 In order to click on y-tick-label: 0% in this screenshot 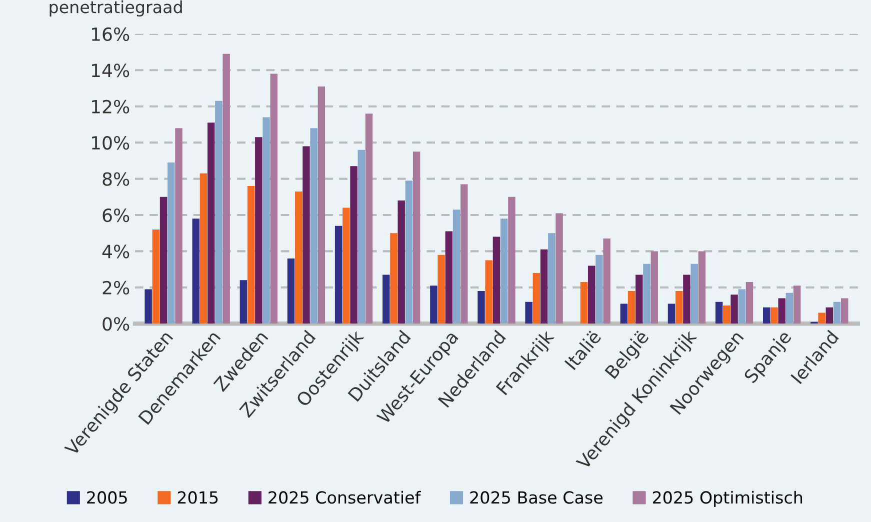, I will do `click(116, 324)`.